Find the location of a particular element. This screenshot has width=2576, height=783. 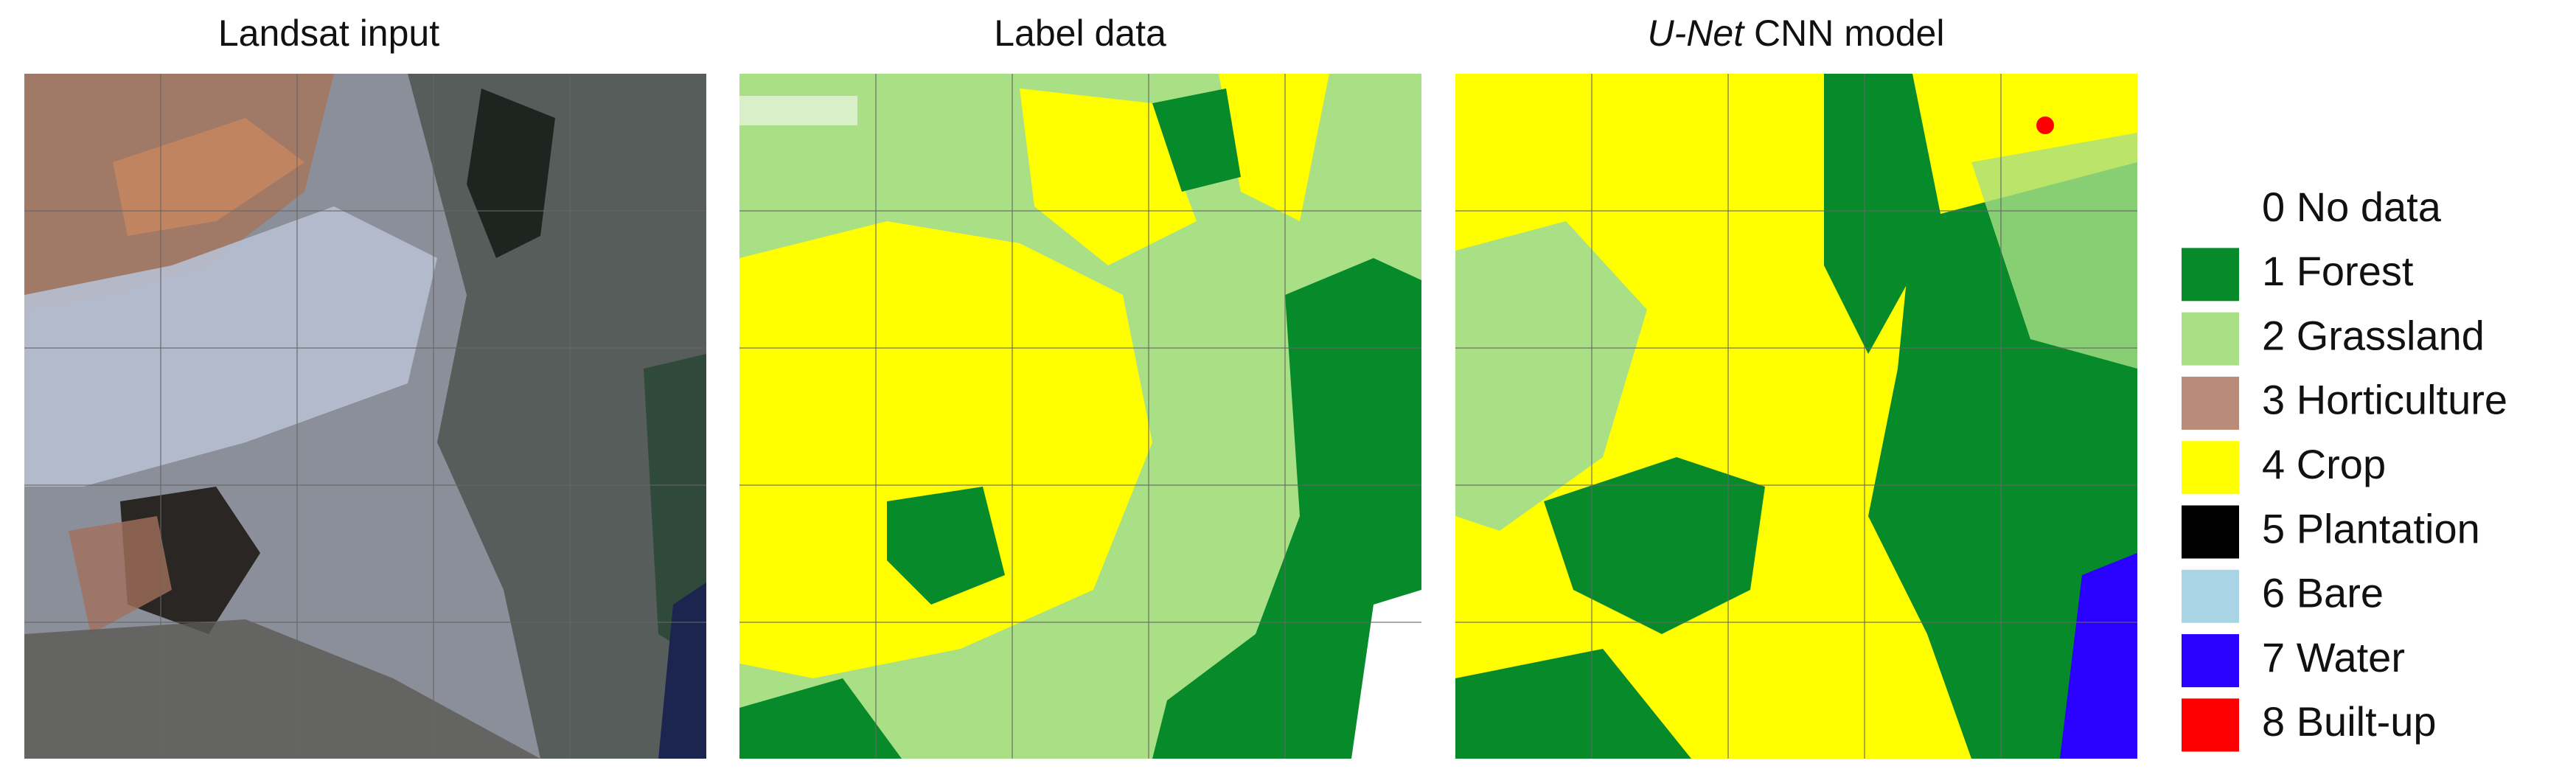

legend-label: 2 Grassland is located at coordinates (2373, 335).